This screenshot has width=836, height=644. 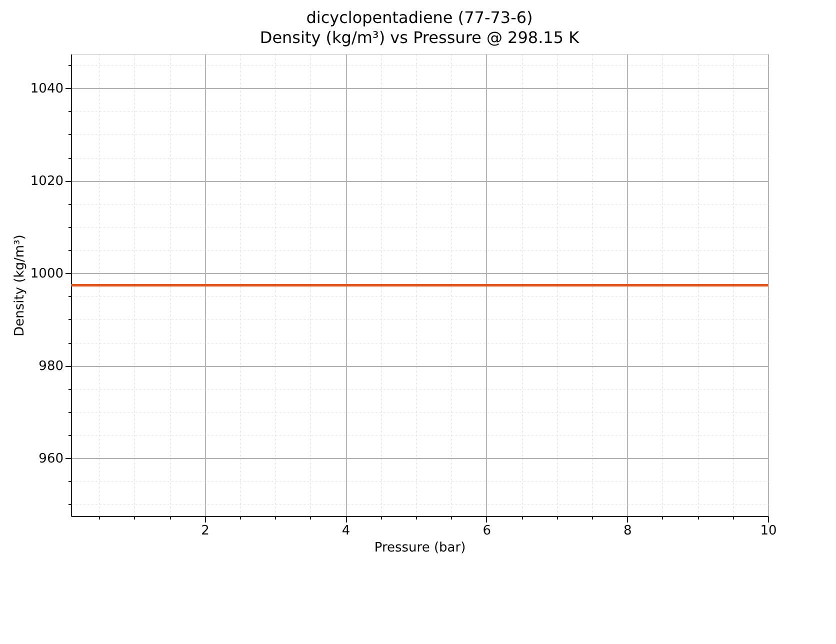 What do you see at coordinates (20, 285) in the screenshot?
I see `y-axis-title: Density (kg/m³)` at bounding box center [20, 285].